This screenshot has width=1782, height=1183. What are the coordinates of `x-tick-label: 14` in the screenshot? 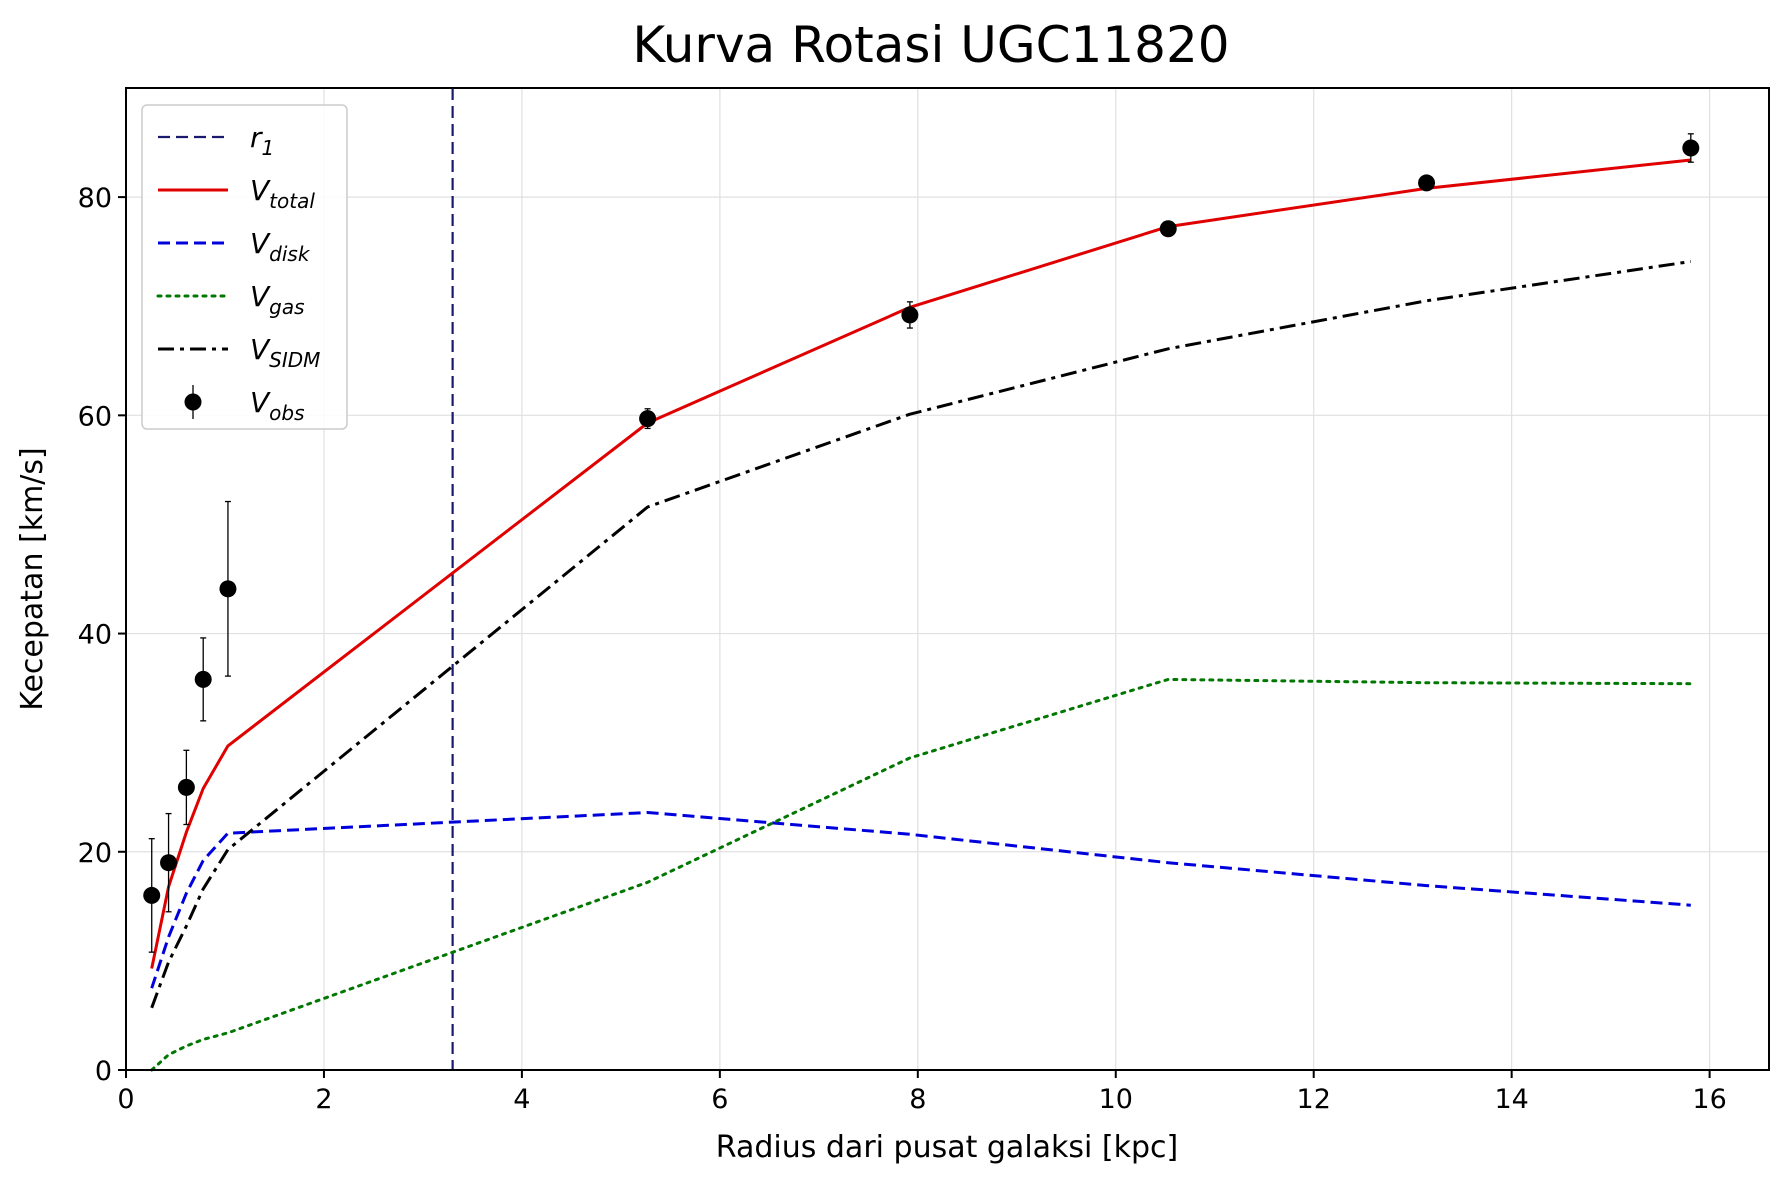 It's located at (1511, 1099).